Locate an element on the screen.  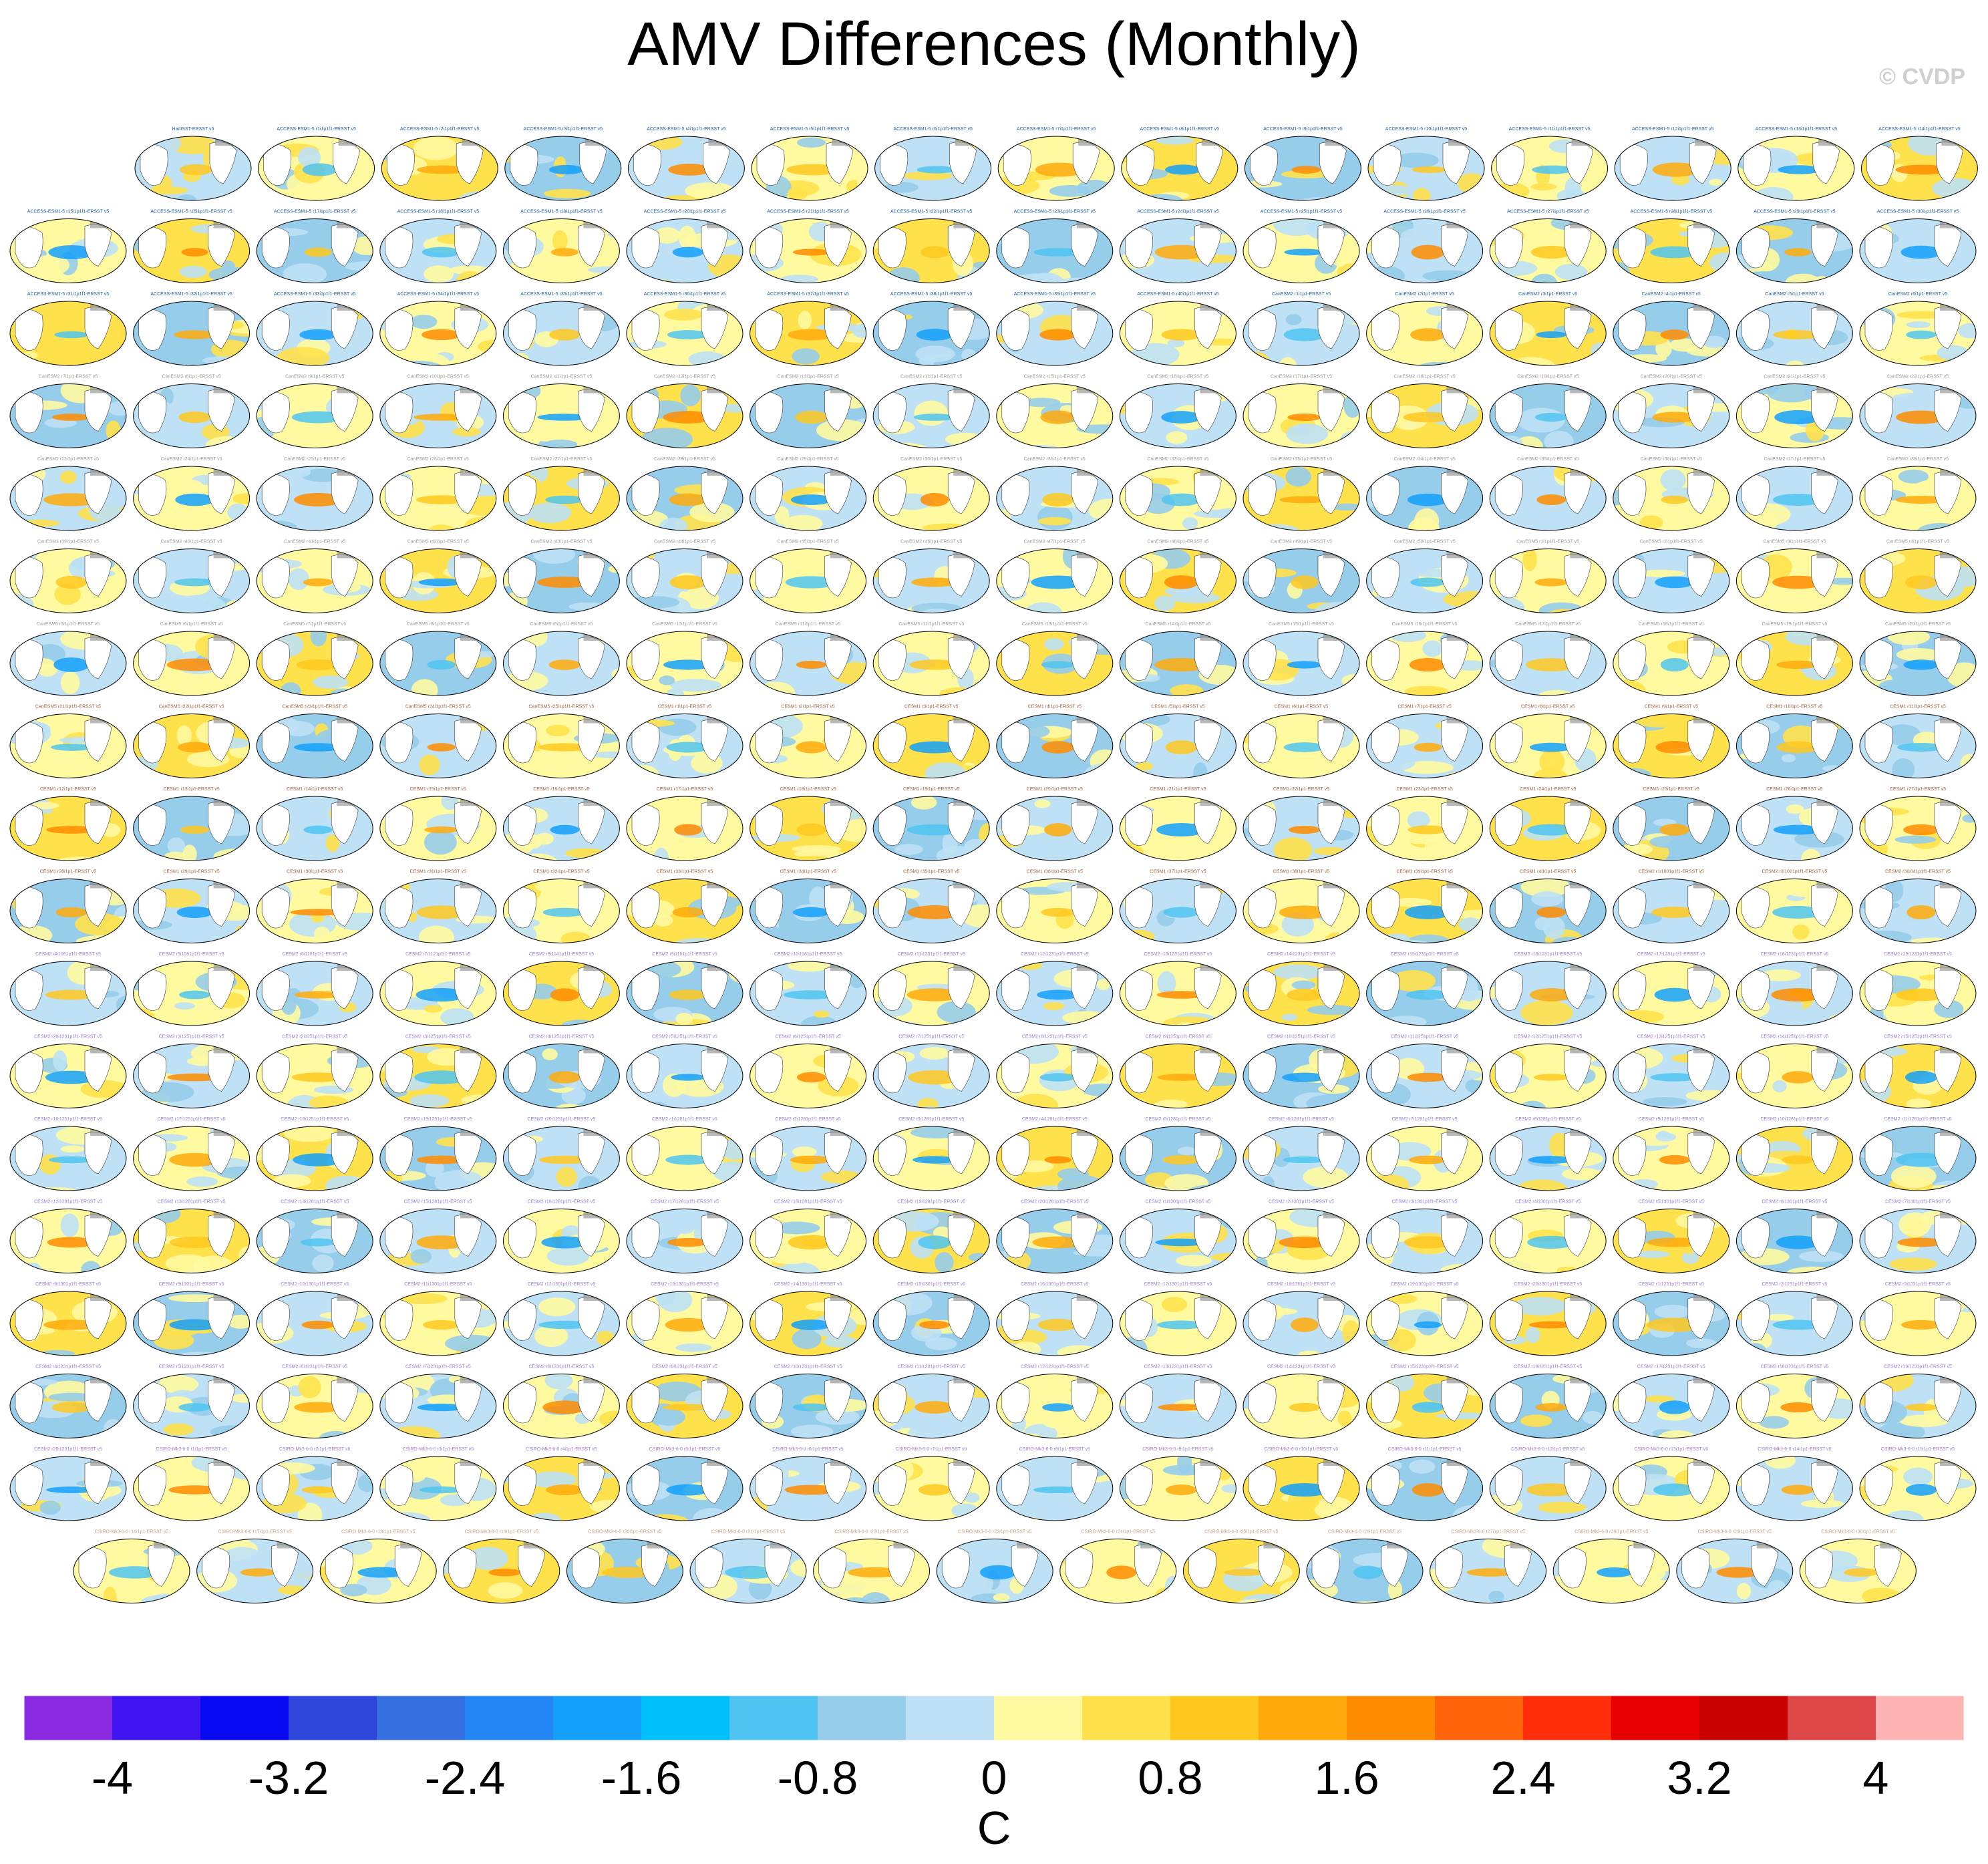
map-panel: ACCESS-ESM1-5 r33i1p1f1-ERSST v5 is located at coordinates (314, 329).